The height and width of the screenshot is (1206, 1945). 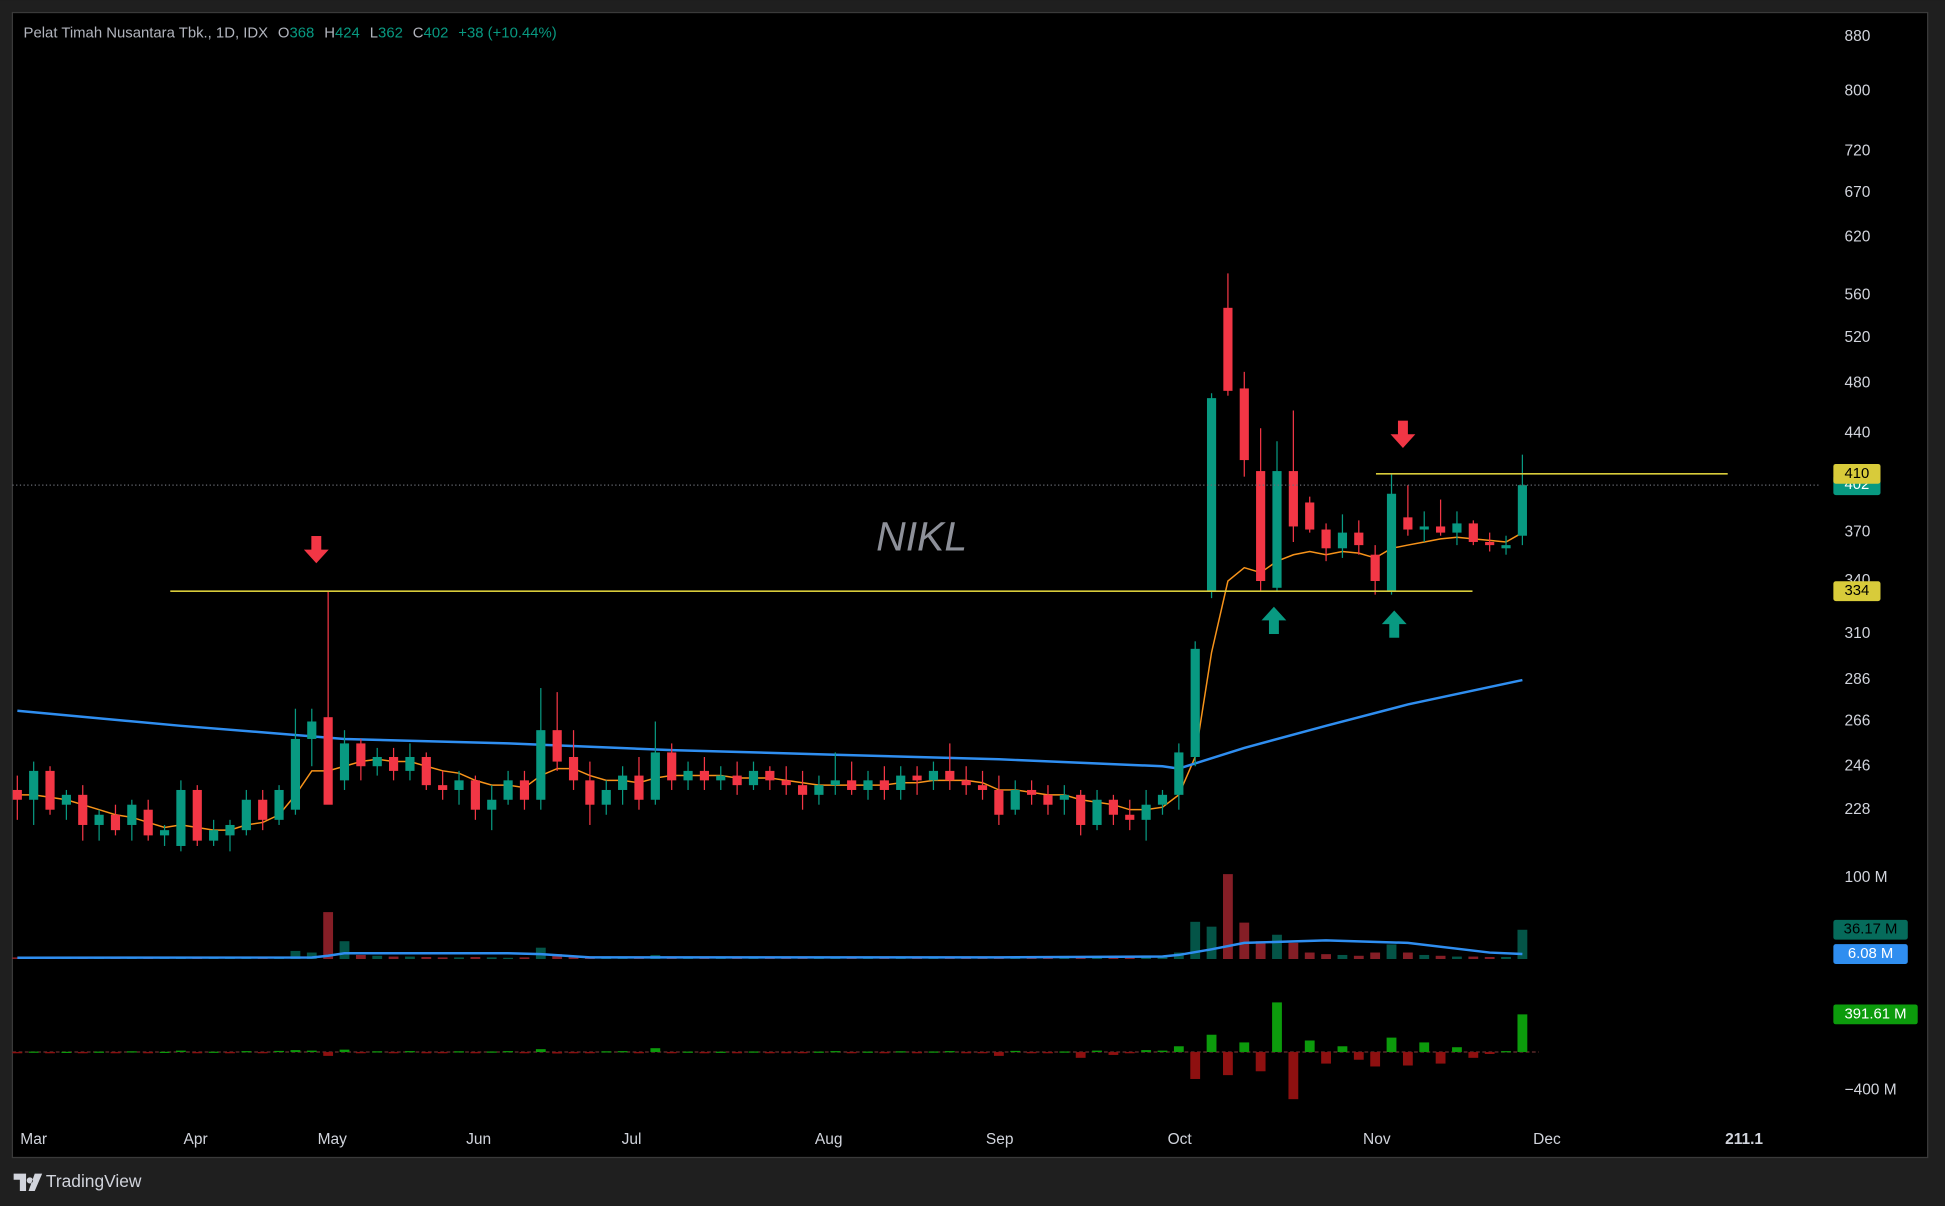 What do you see at coordinates (284, 34) in the screenshot?
I see `legend-key: O` at bounding box center [284, 34].